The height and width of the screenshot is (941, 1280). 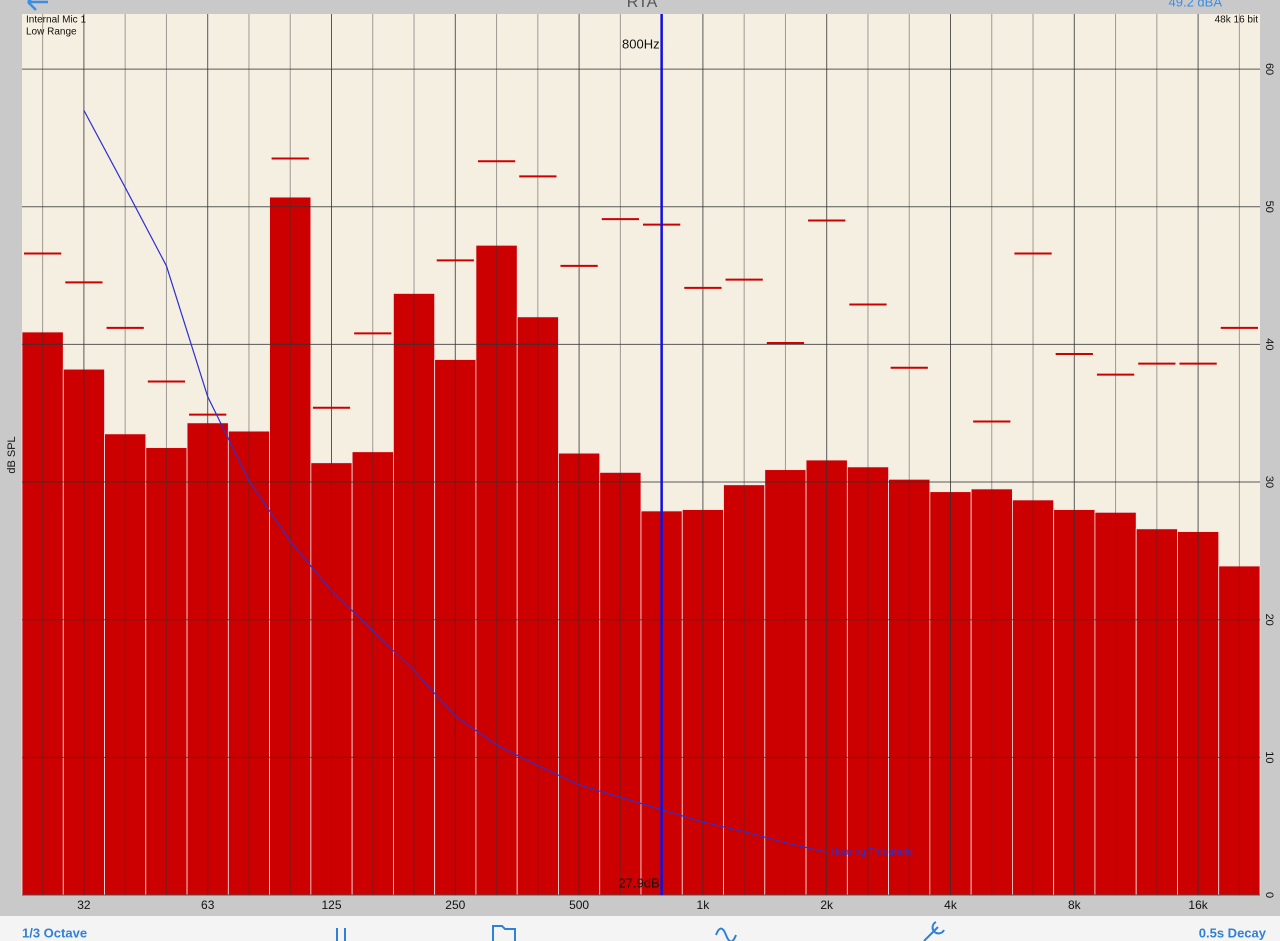 What do you see at coordinates (1233, 932) in the screenshot?
I see `decay-button: 0.5s Decay` at bounding box center [1233, 932].